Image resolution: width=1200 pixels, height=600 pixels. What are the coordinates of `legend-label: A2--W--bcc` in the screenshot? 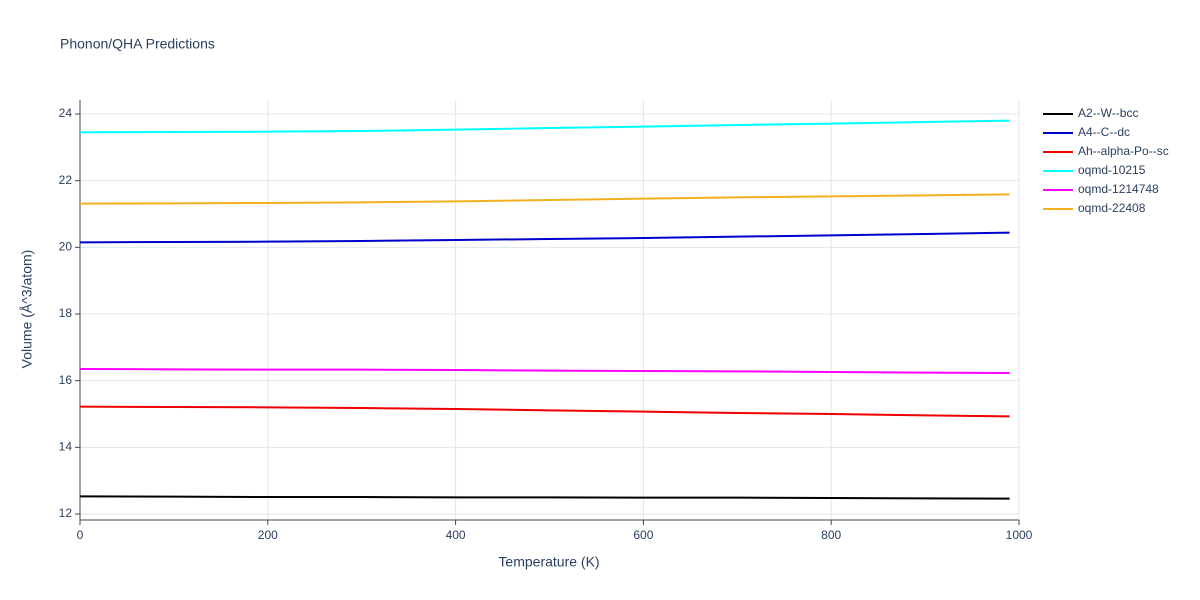 It's located at (1108, 113).